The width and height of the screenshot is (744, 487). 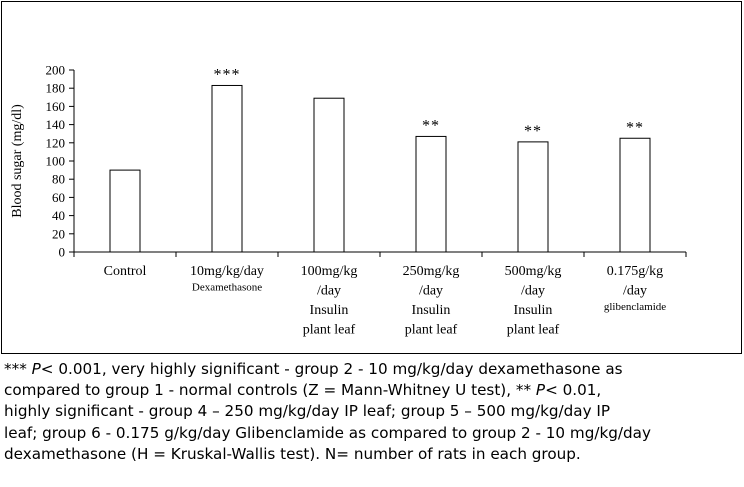 I want to click on caption-text: < 0.01,, so click(x=573, y=390).